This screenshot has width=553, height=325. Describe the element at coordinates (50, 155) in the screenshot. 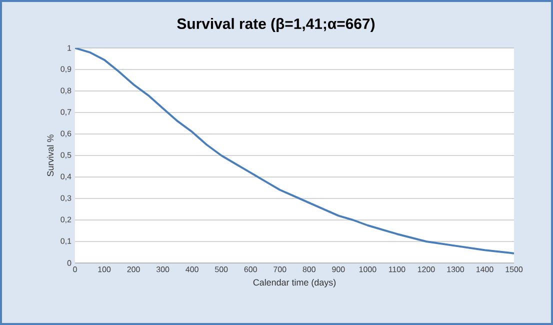

I see `y-axis-title: Survival %` at that location.